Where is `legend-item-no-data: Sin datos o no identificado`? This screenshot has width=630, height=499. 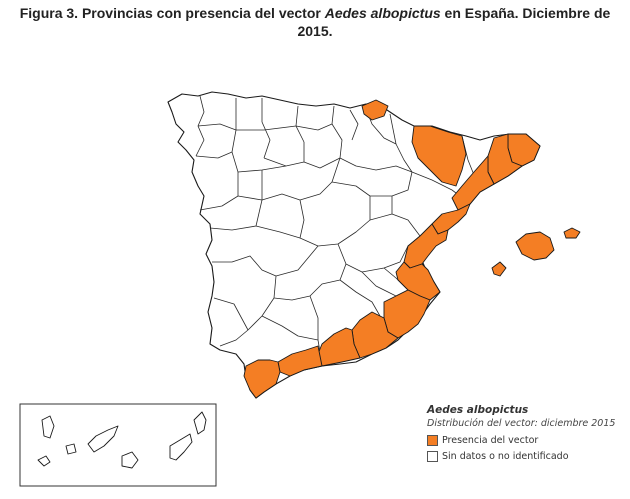 legend-item-no-data: Sin datos o no identificado is located at coordinates (527, 456).